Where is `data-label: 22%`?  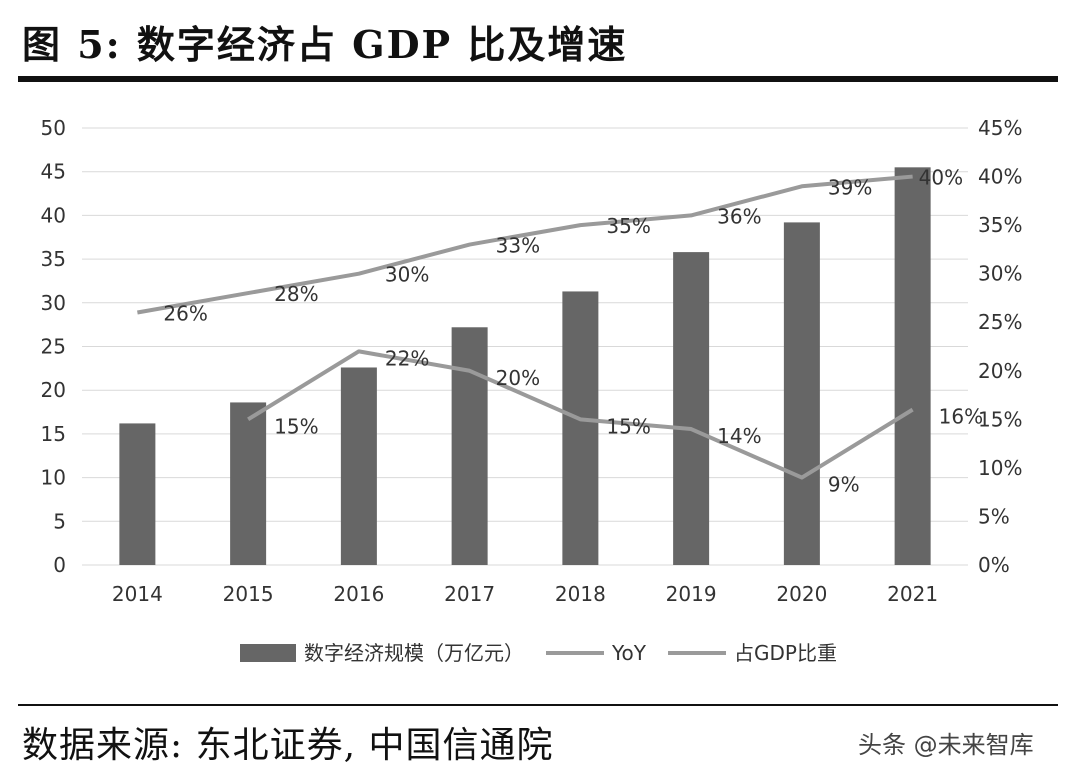
data-label: 22% is located at coordinates (407, 358).